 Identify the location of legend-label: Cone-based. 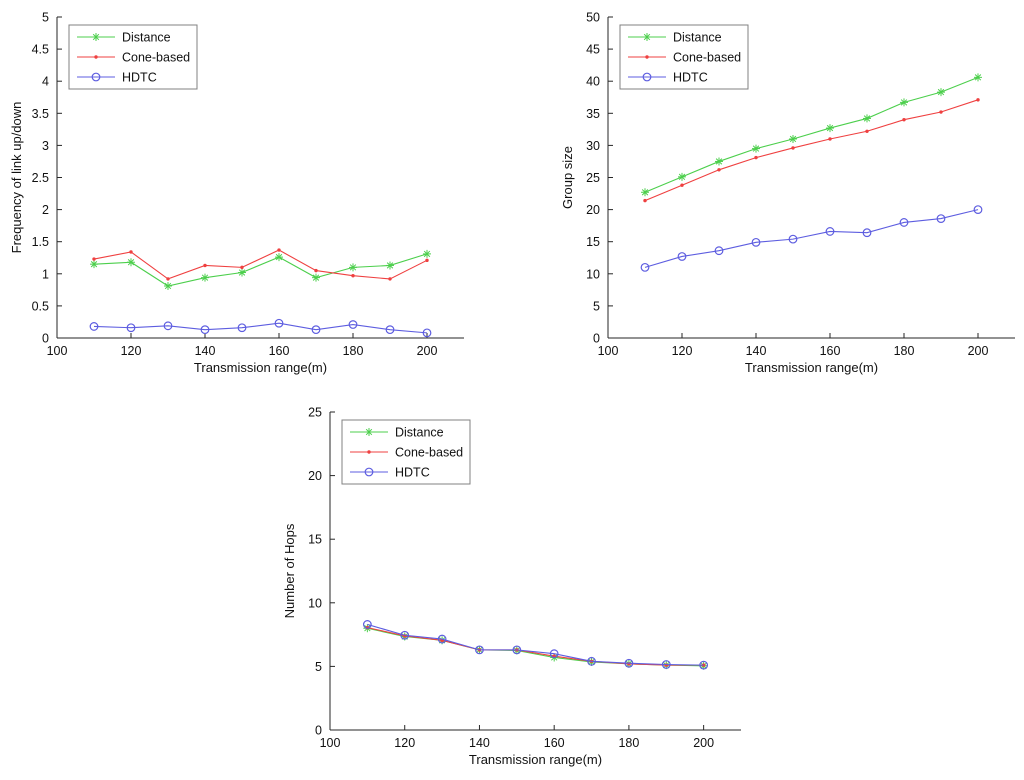
(156, 58).